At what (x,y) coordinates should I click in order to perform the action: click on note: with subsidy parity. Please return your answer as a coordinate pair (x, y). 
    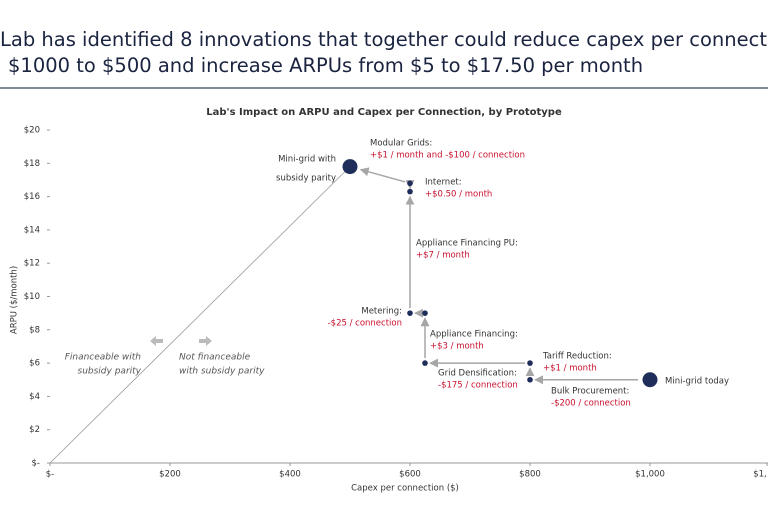
    Looking at the image, I should click on (222, 372).